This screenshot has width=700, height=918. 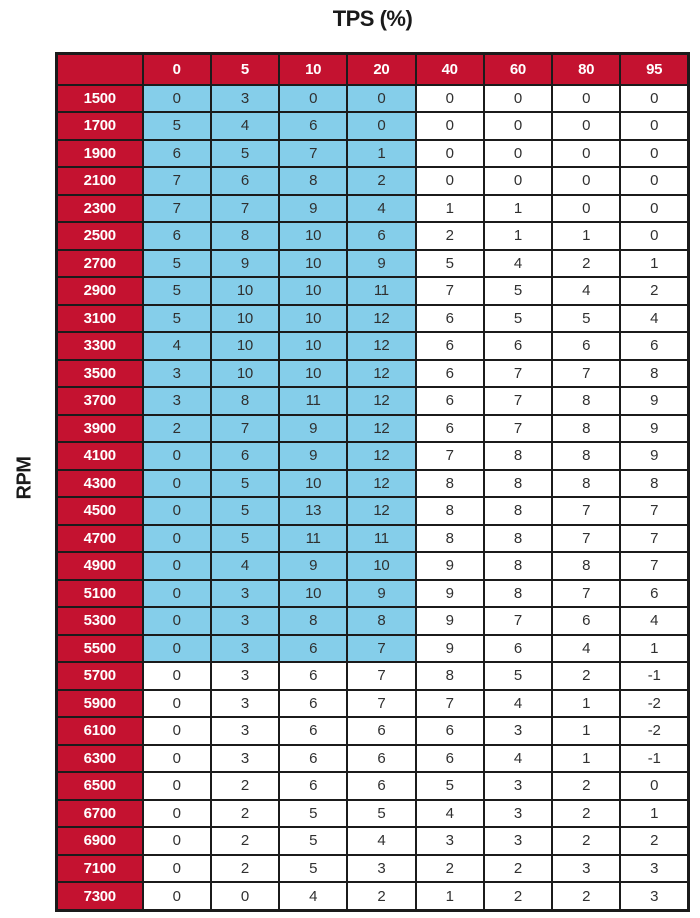 What do you see at coordinates (99, 318) in the screenshot?
I see `rpm-row-header: 3100` at bounding box center [99, 318].